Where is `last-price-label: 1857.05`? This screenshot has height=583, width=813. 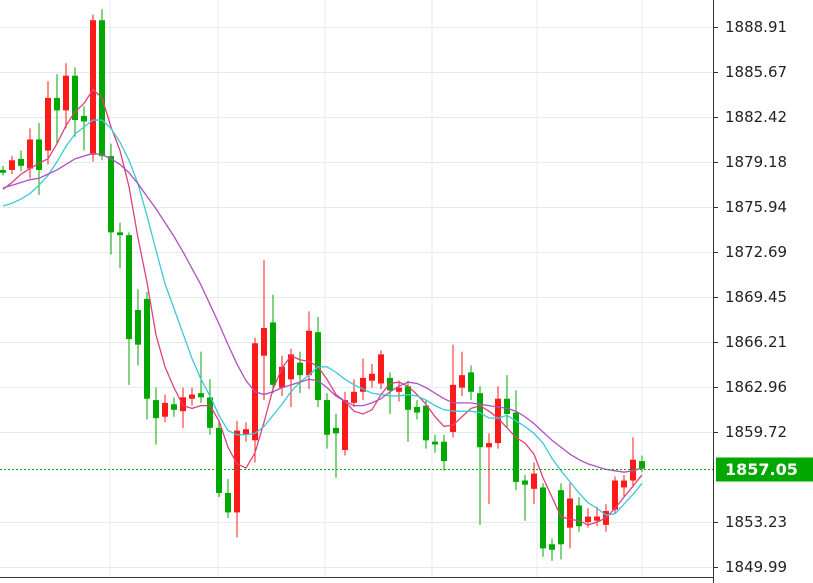 last-price-label: 1857.05 is located at coordinates (761, 469).